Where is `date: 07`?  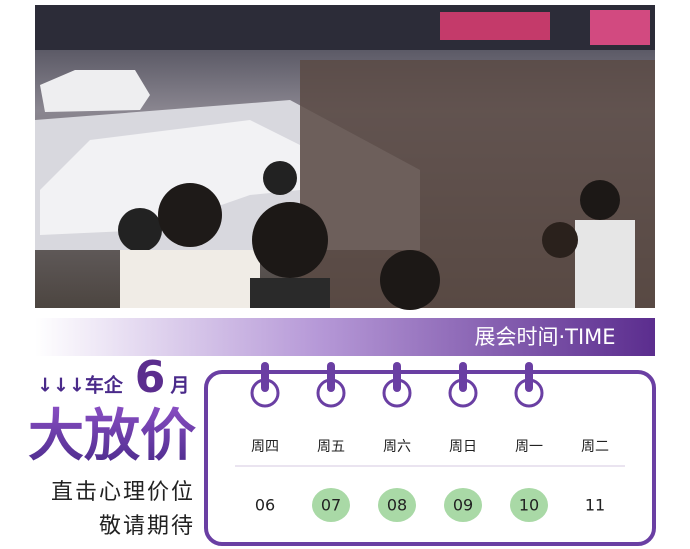 date: 07 is located at coordinates (331, 505).